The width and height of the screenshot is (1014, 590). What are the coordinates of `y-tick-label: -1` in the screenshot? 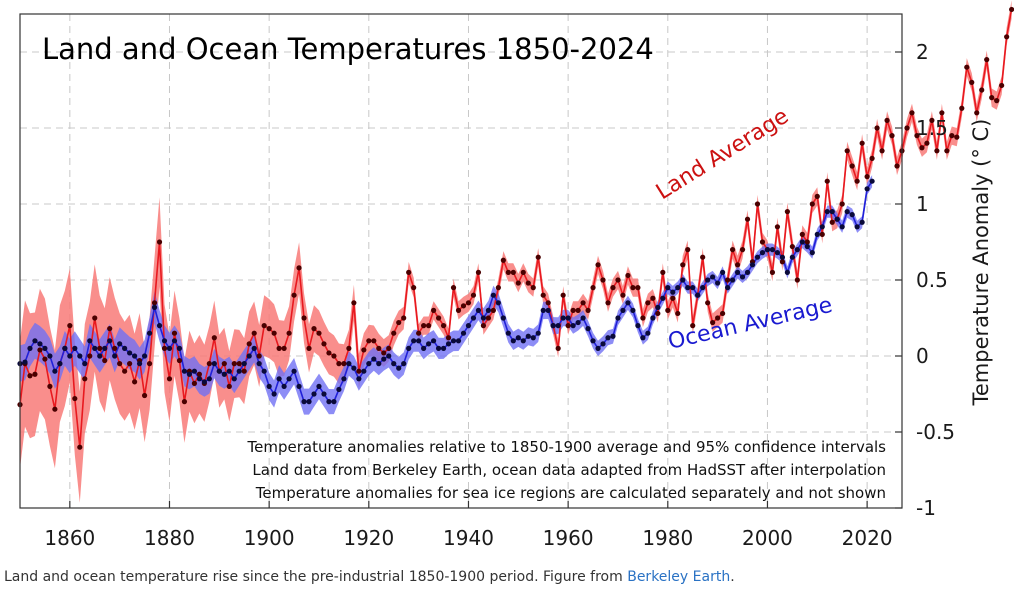 It's located at (926, 508).